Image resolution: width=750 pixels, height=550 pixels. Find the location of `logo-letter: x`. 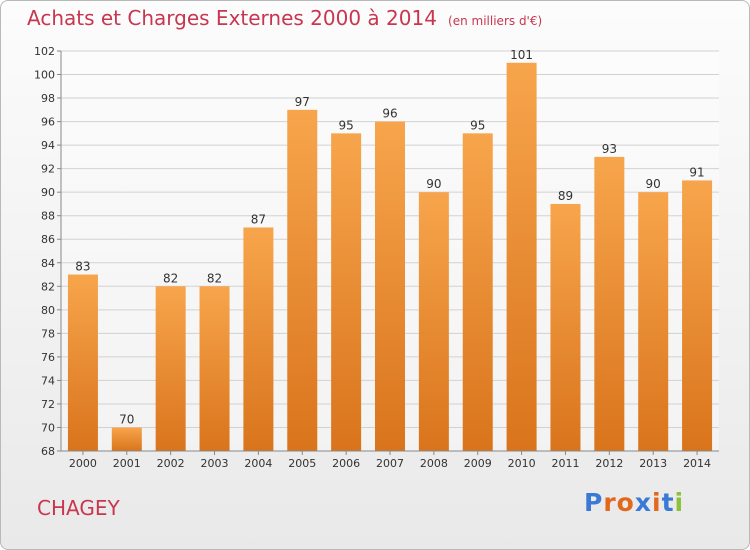

logo-letter: x is located at coordinates (643, 502).